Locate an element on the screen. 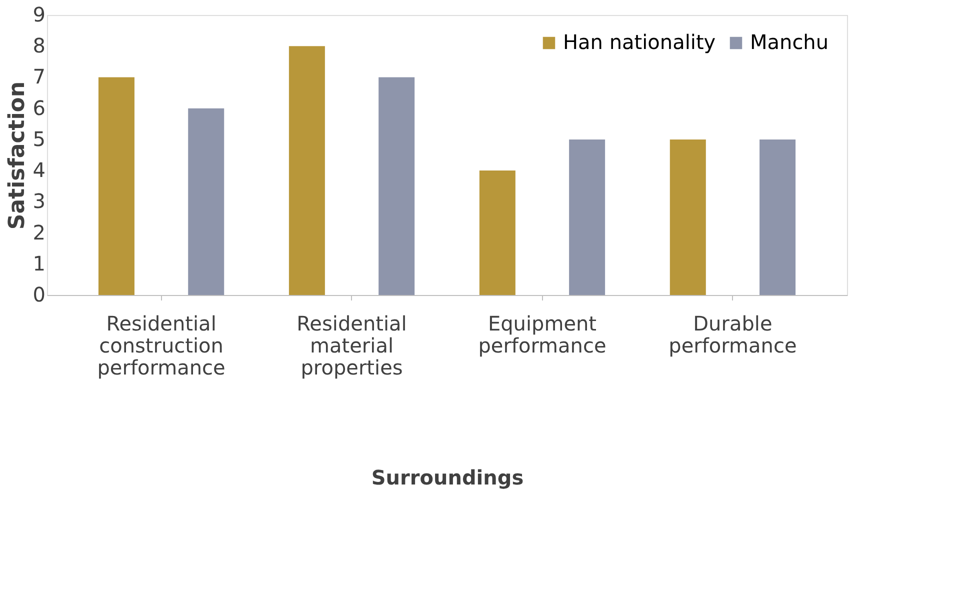  x-tick-label: Durable performance is located at coordinates (732, 335).